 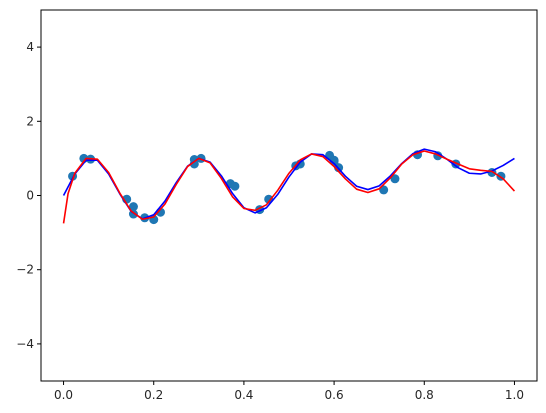 I want to click on x-tick-label: 0.4, so click(x=243, y=395).